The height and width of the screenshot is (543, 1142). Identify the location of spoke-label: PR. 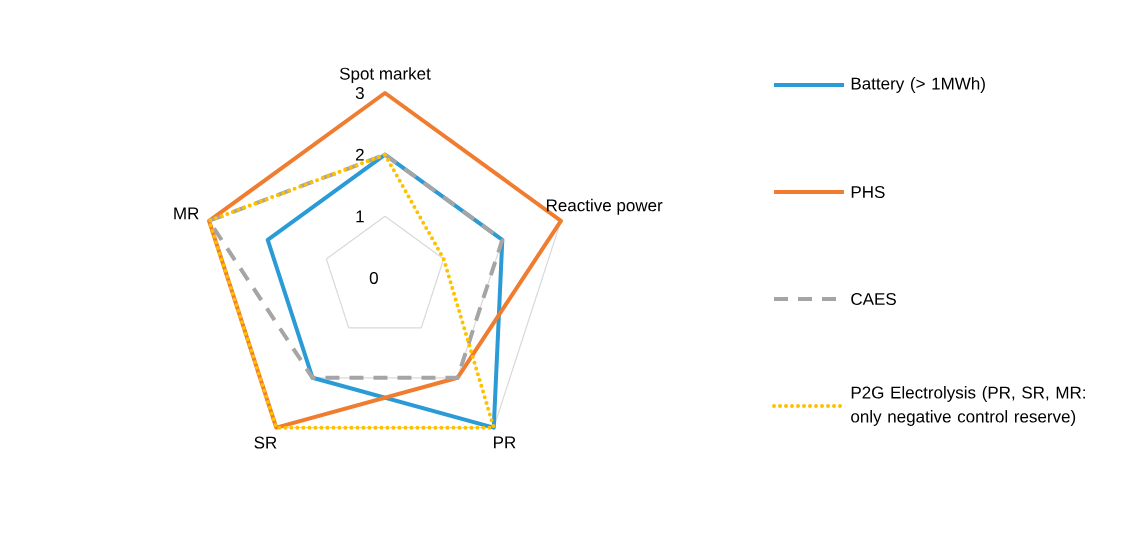
(505, 442).